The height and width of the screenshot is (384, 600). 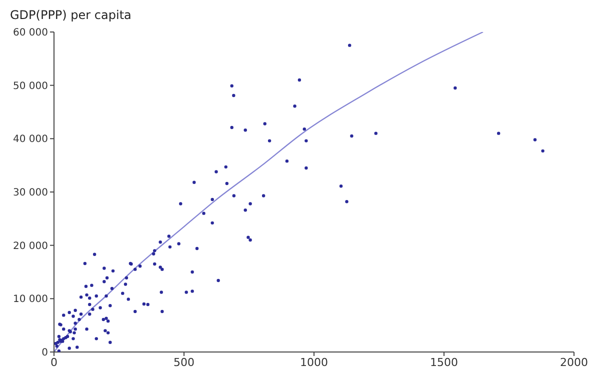 I want to click on x-tick-label: 1500, so click(x=444, y=362).